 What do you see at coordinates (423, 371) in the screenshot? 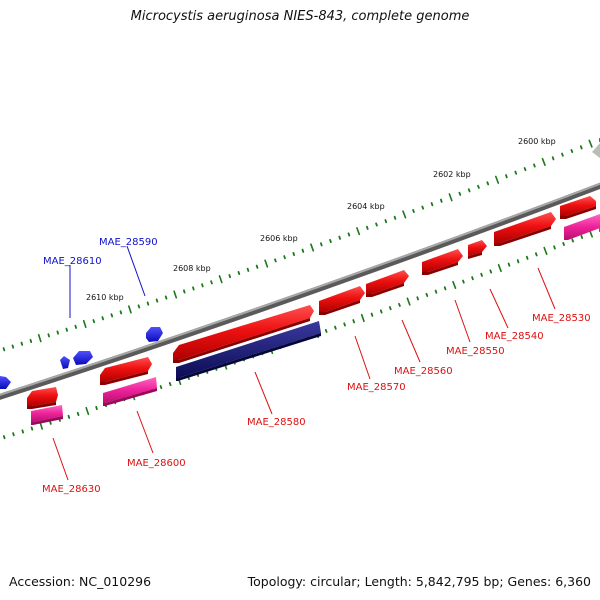
I see `gene-label-MAE_28560: MAE_28560` at bounding box center [423, 371].